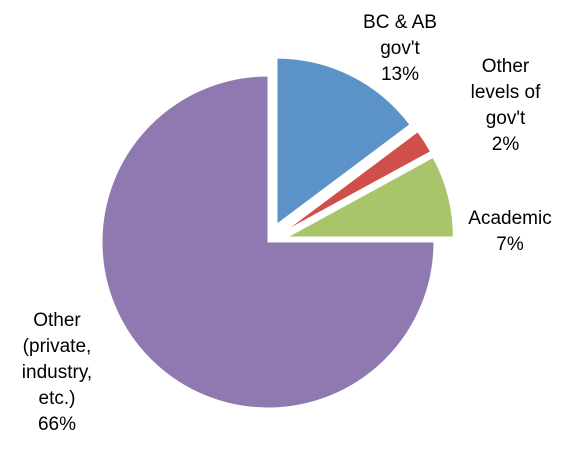 Image resolution: width=566 pixels, height=464 pixels. Describe the element at coordinates (510, 218) in the screenshot. I see `category-label: Academic` at that location.